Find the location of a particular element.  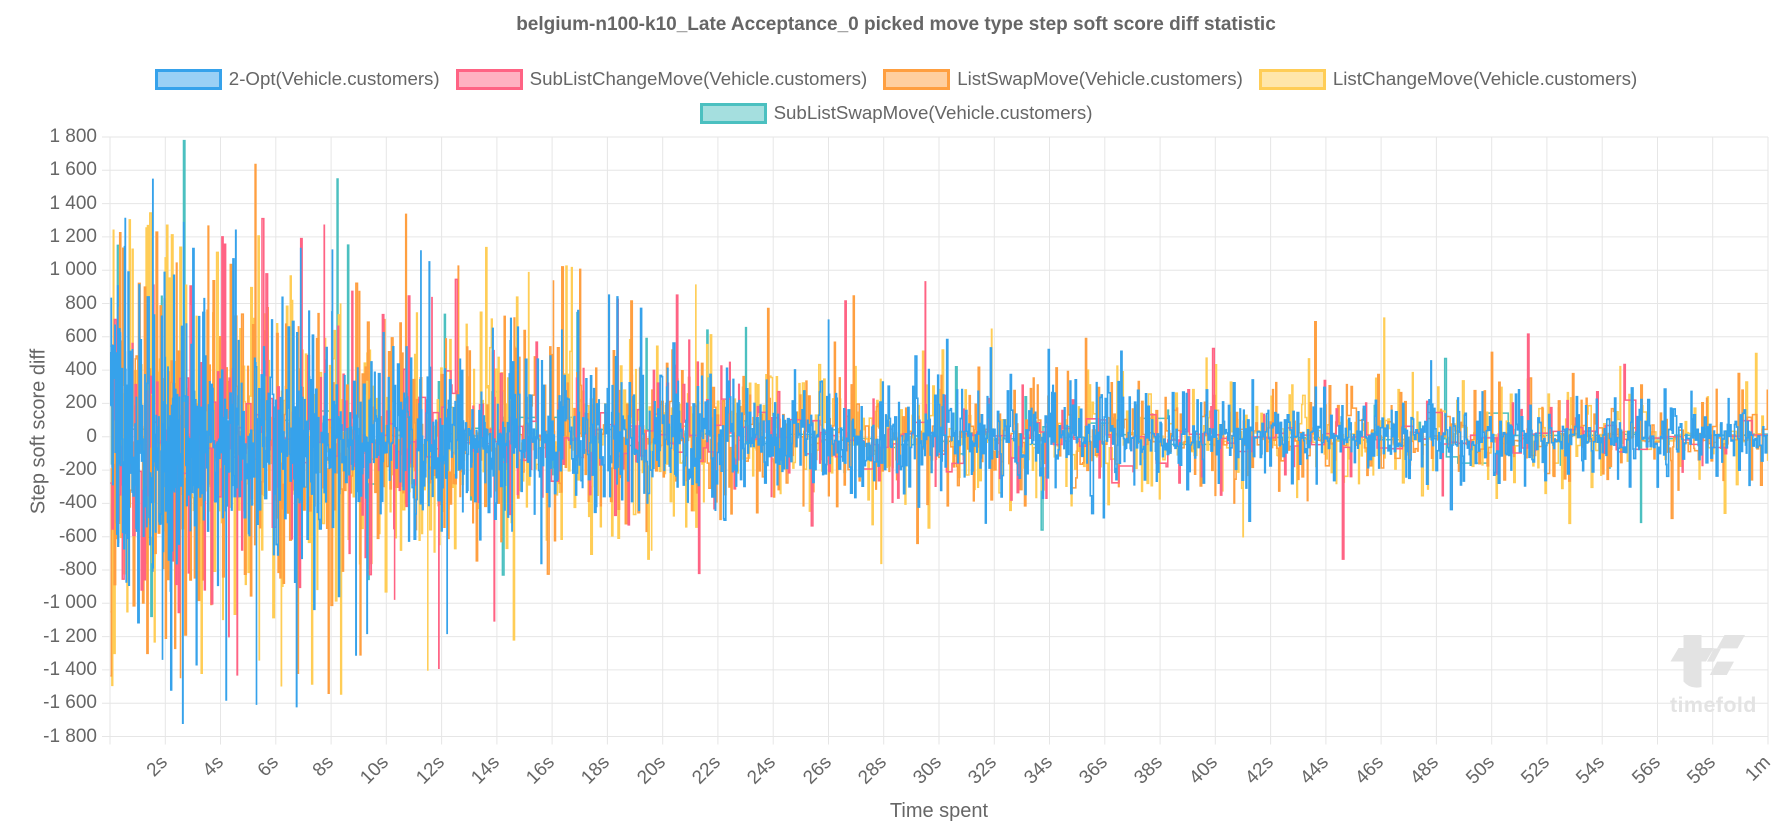

svg-text: timefold is located at coordinates (1713, 705).